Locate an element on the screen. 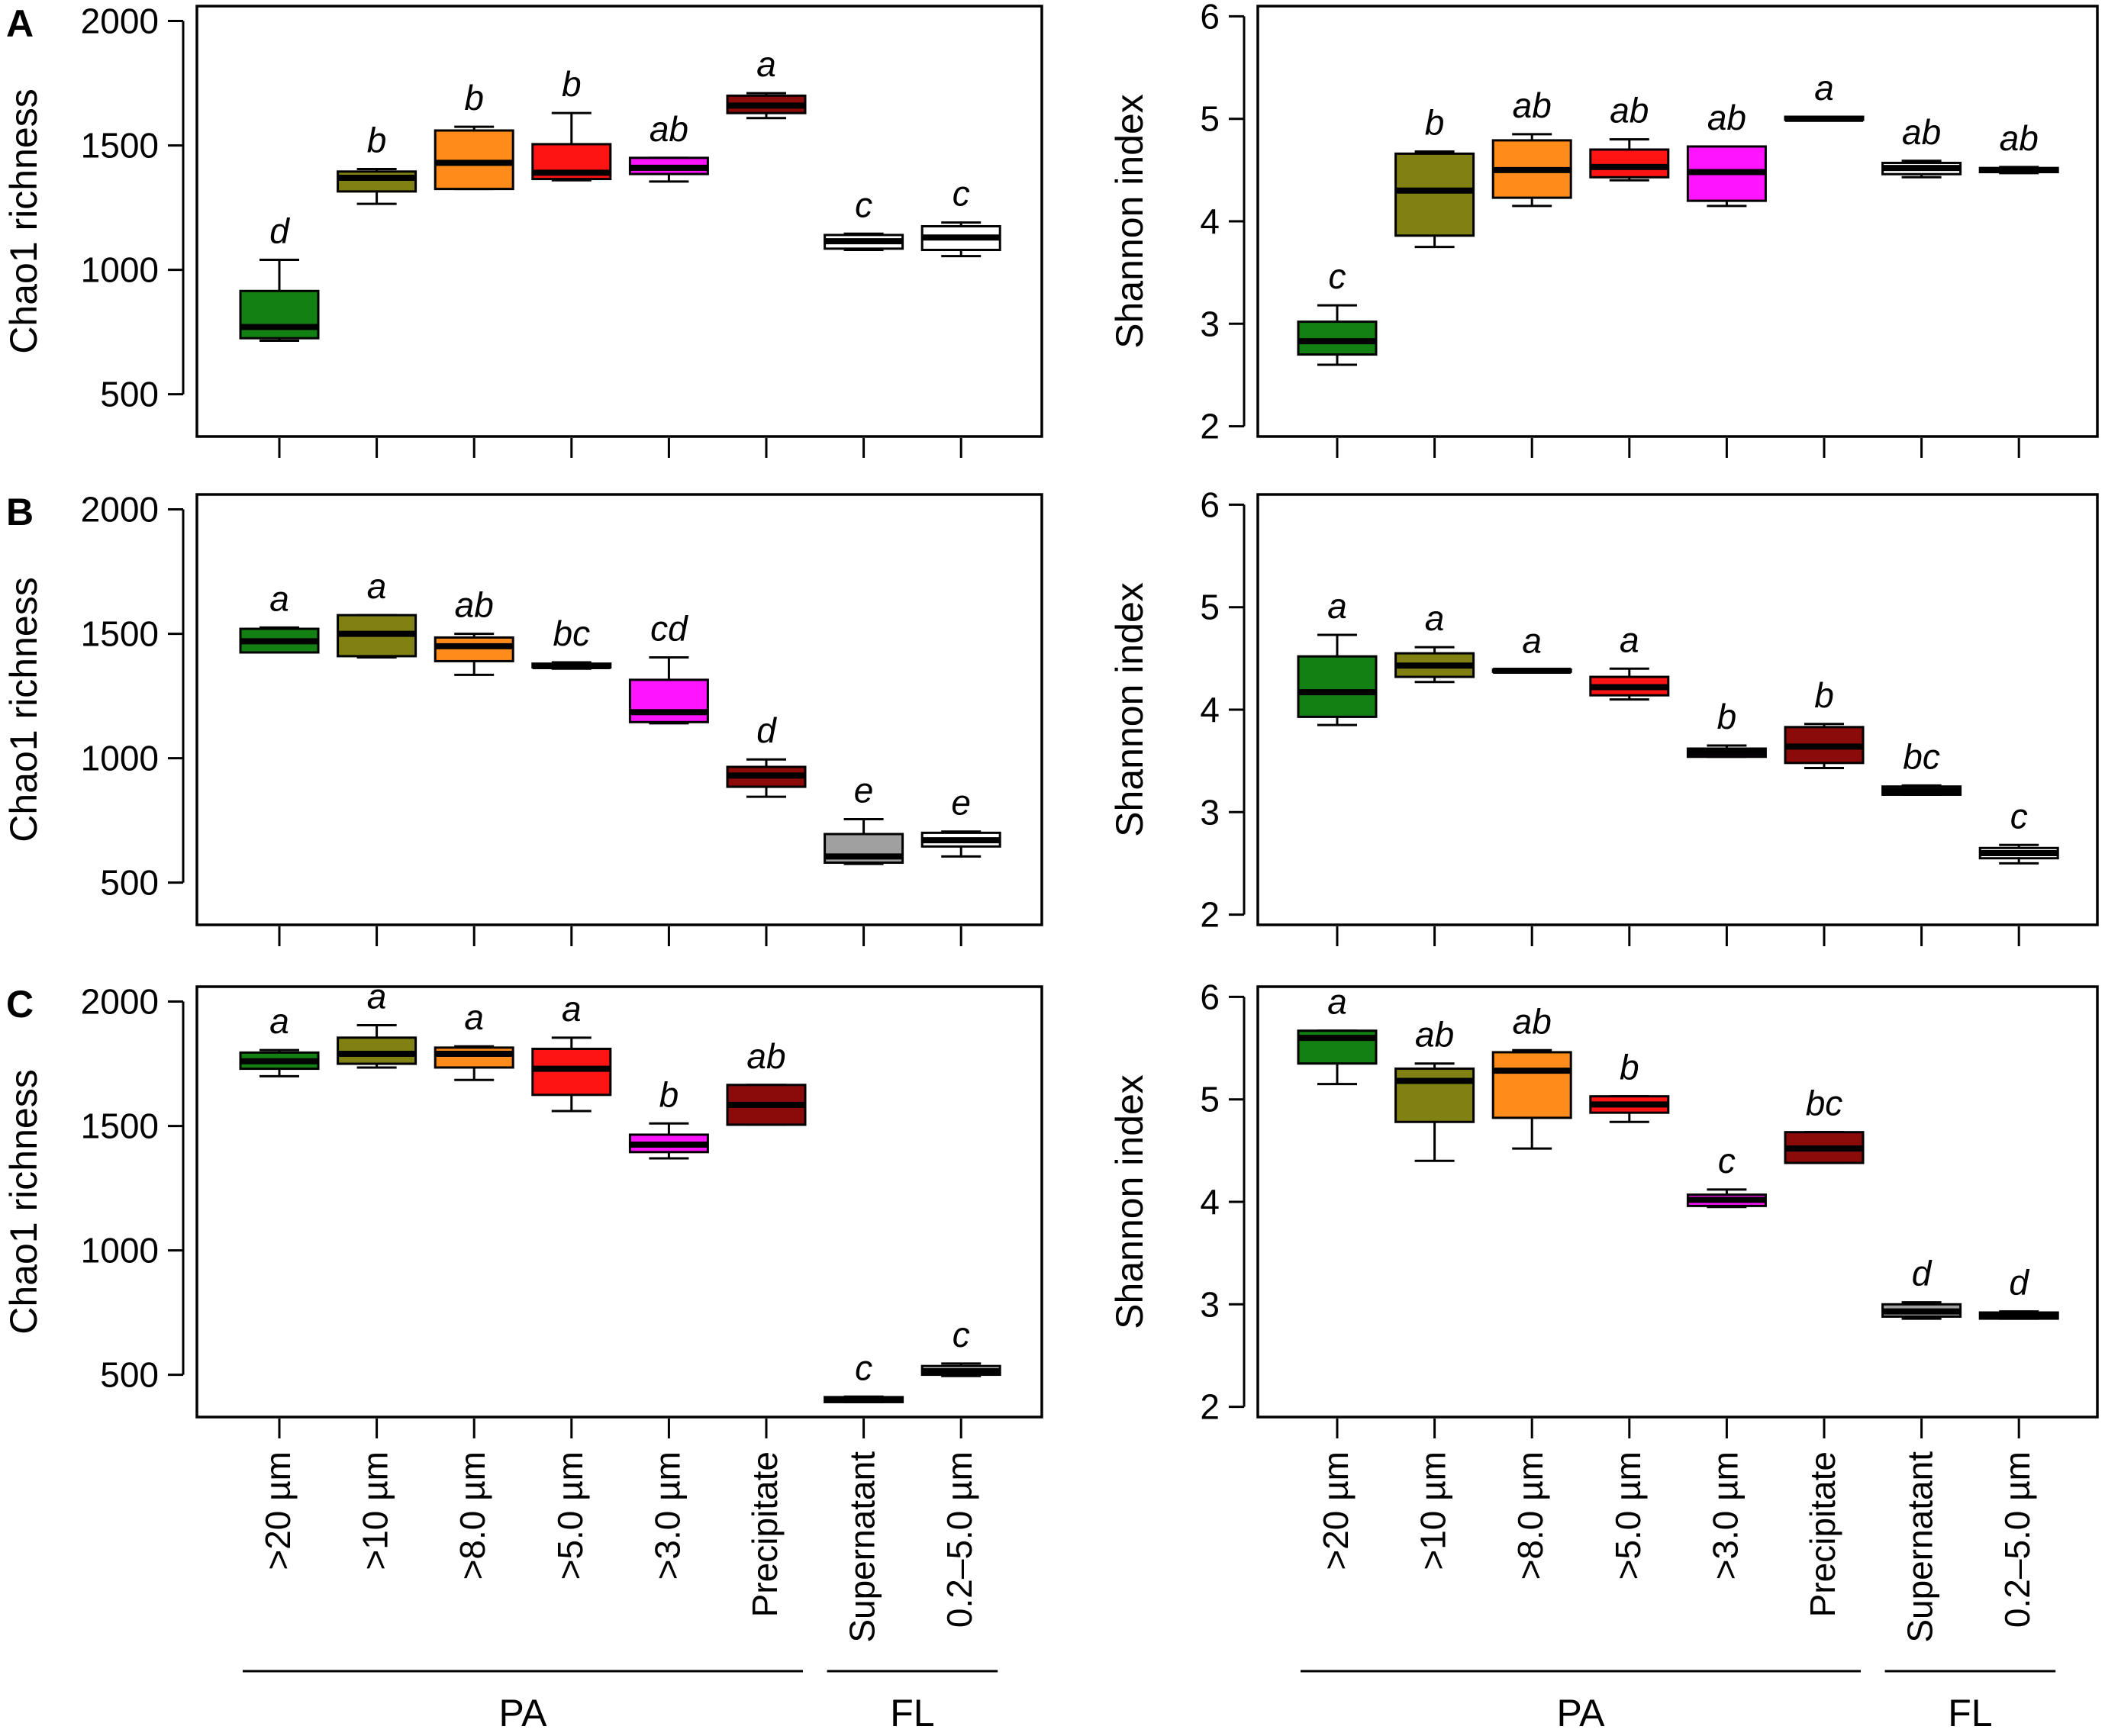 This screenshot has width=2105, height=1736. category-label: >8.0 µm is located at coordinates (1530, 1515).